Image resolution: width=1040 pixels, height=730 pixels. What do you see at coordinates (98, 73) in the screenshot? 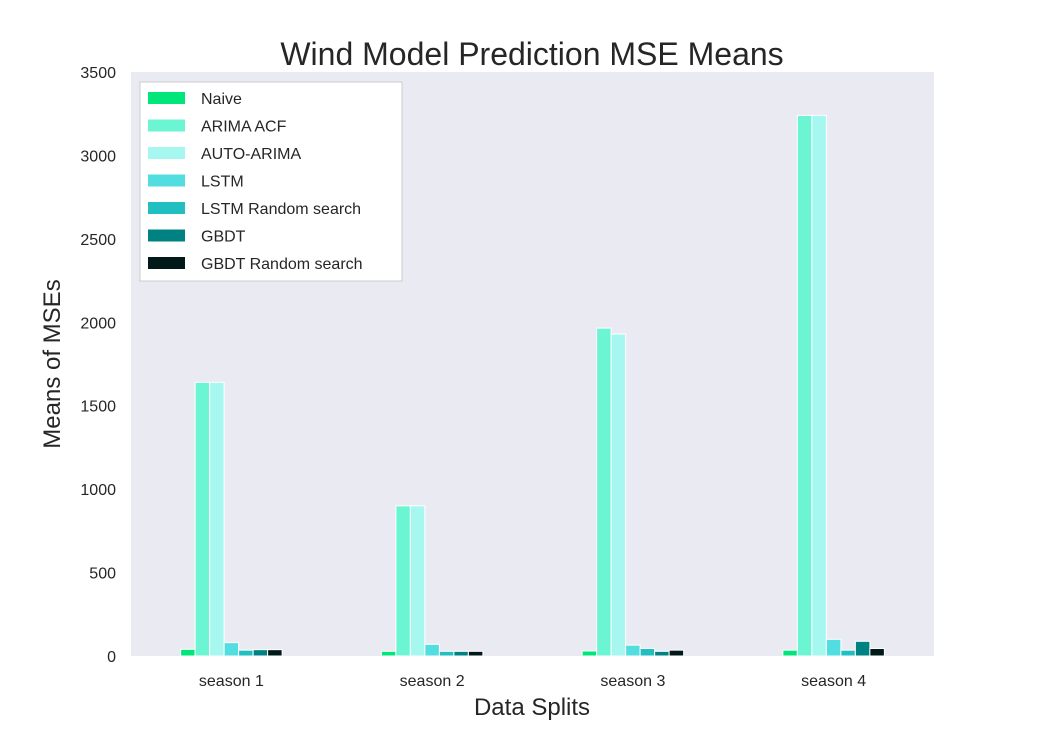
I see `y-tick-label: 3500` at bounding box center [98, 73].